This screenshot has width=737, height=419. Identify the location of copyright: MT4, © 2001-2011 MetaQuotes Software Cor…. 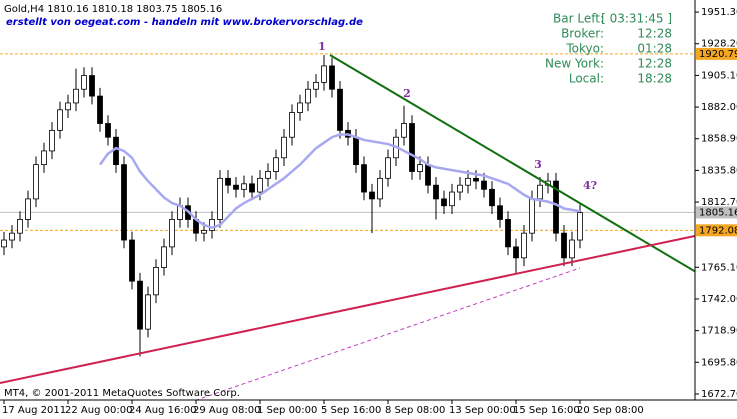
(122, 393).